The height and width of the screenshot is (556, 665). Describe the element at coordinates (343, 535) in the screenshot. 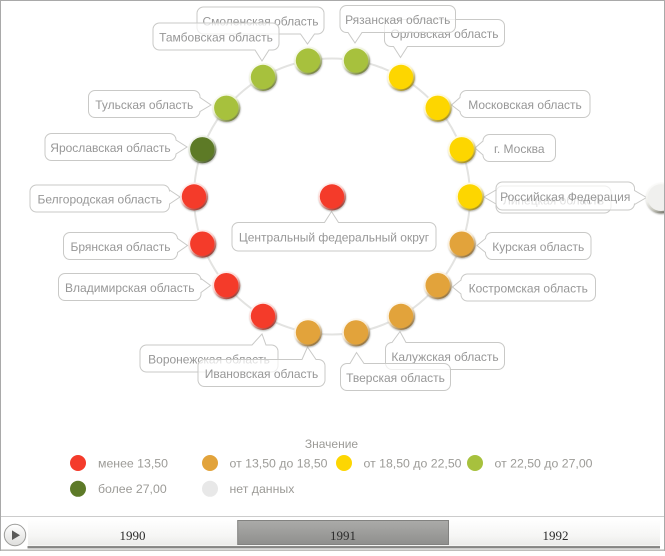

I see `svg-text: 1991` at that location.